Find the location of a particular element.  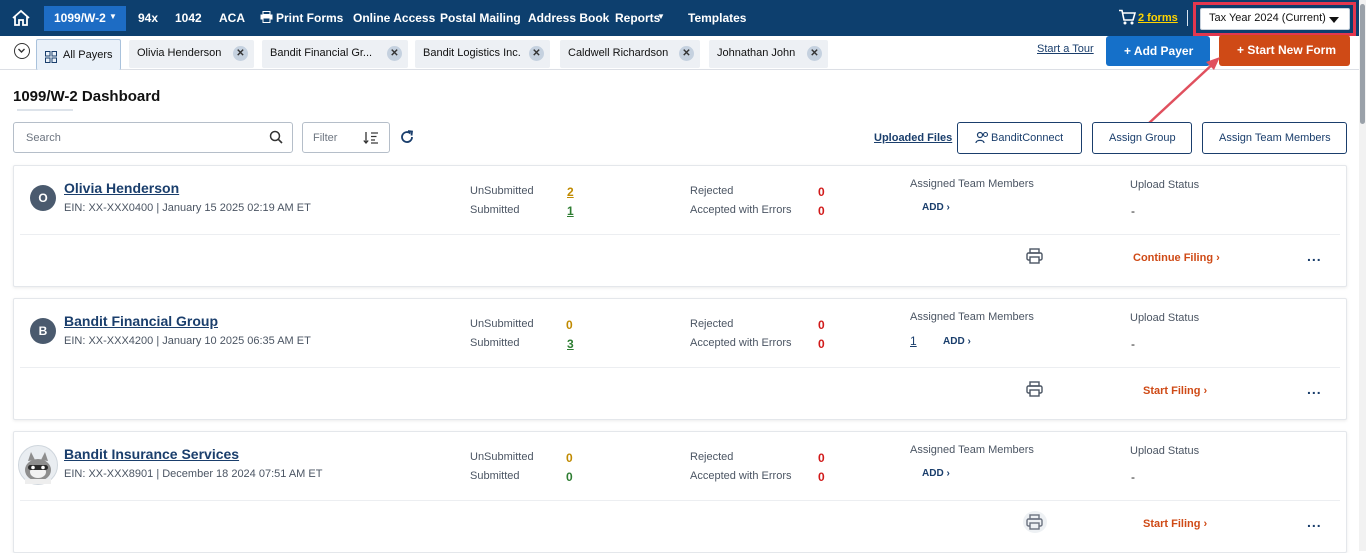

tab-all-payers: All Payers is located at coordinates (78, 54).